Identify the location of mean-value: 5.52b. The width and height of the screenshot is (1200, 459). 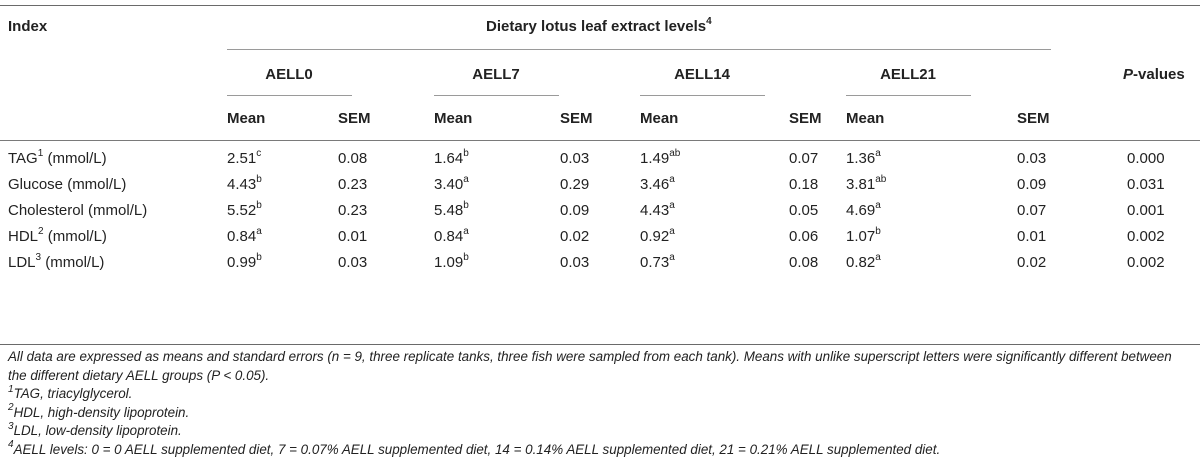
(244, 210).